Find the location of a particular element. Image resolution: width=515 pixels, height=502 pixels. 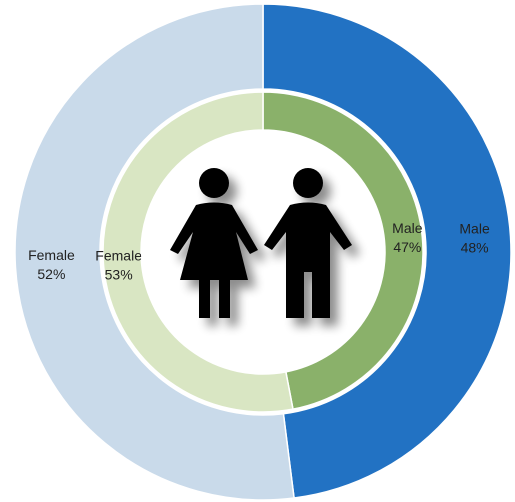

slice-value-label: 53% is located at coordinates (119, 274).